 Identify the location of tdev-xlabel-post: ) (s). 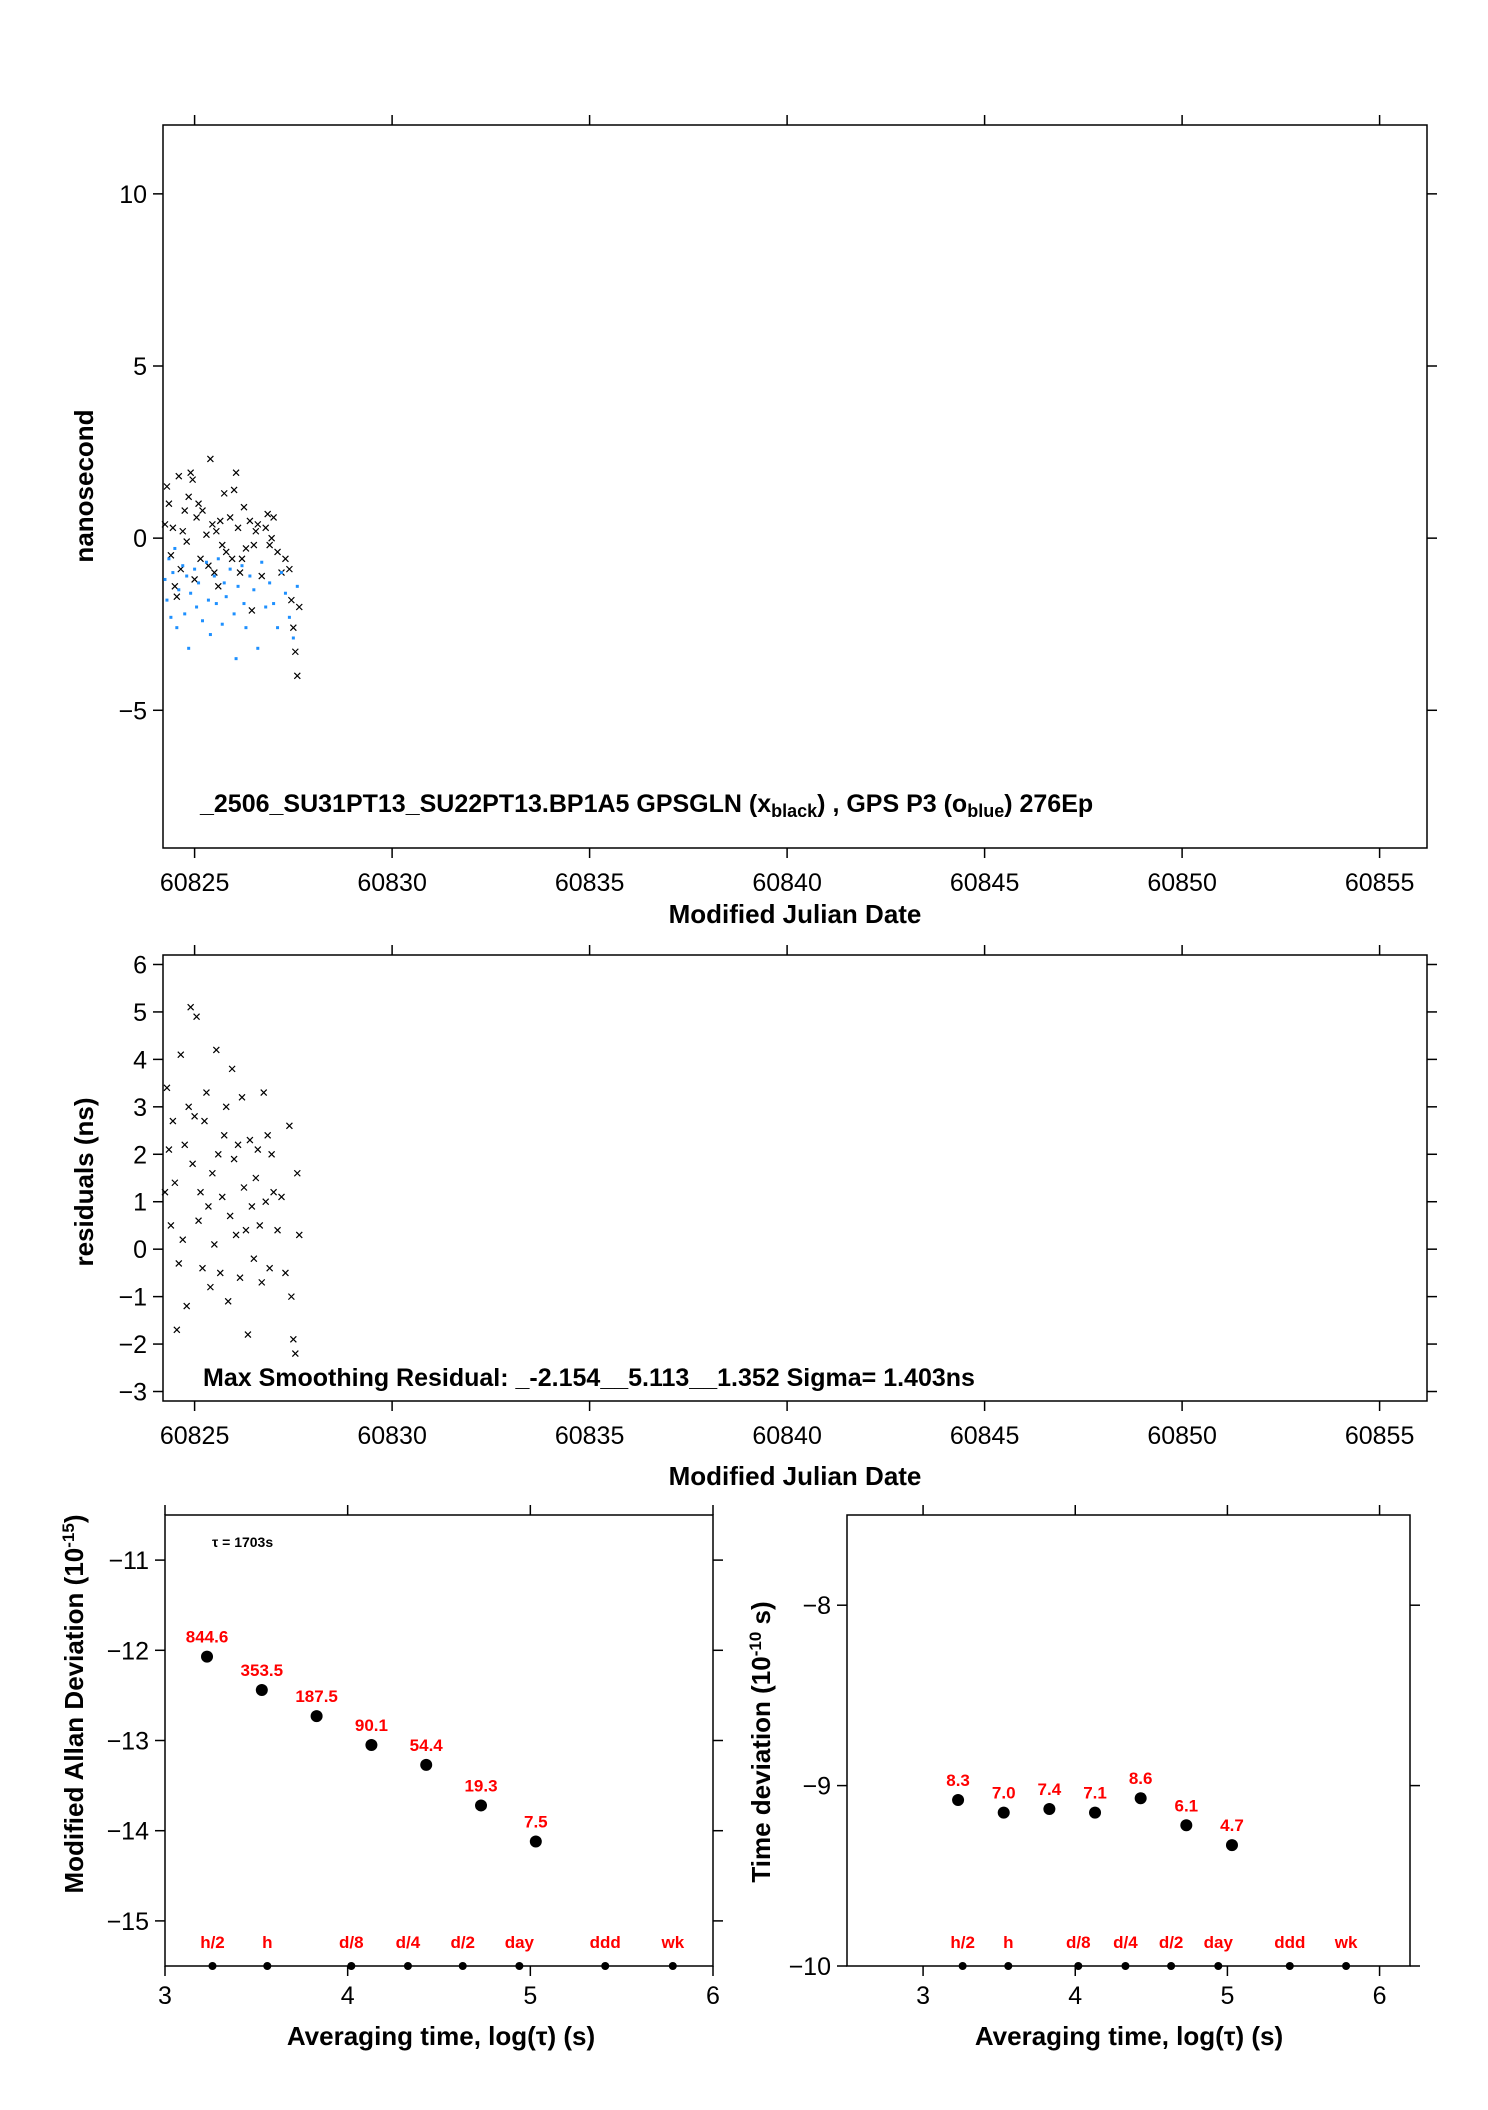
(1259, 2036).